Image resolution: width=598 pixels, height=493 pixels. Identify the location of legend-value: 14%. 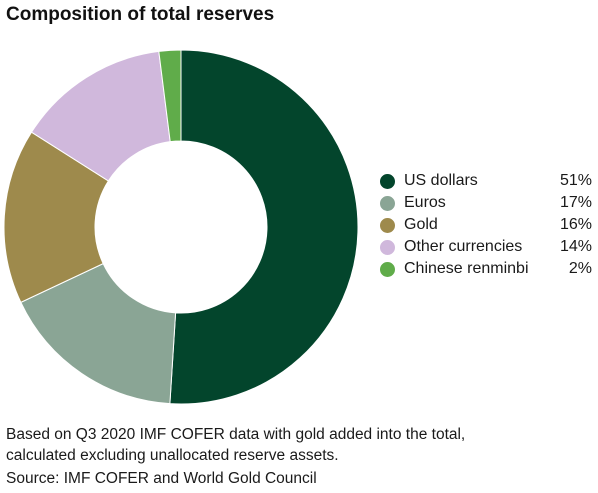
(575, 246).